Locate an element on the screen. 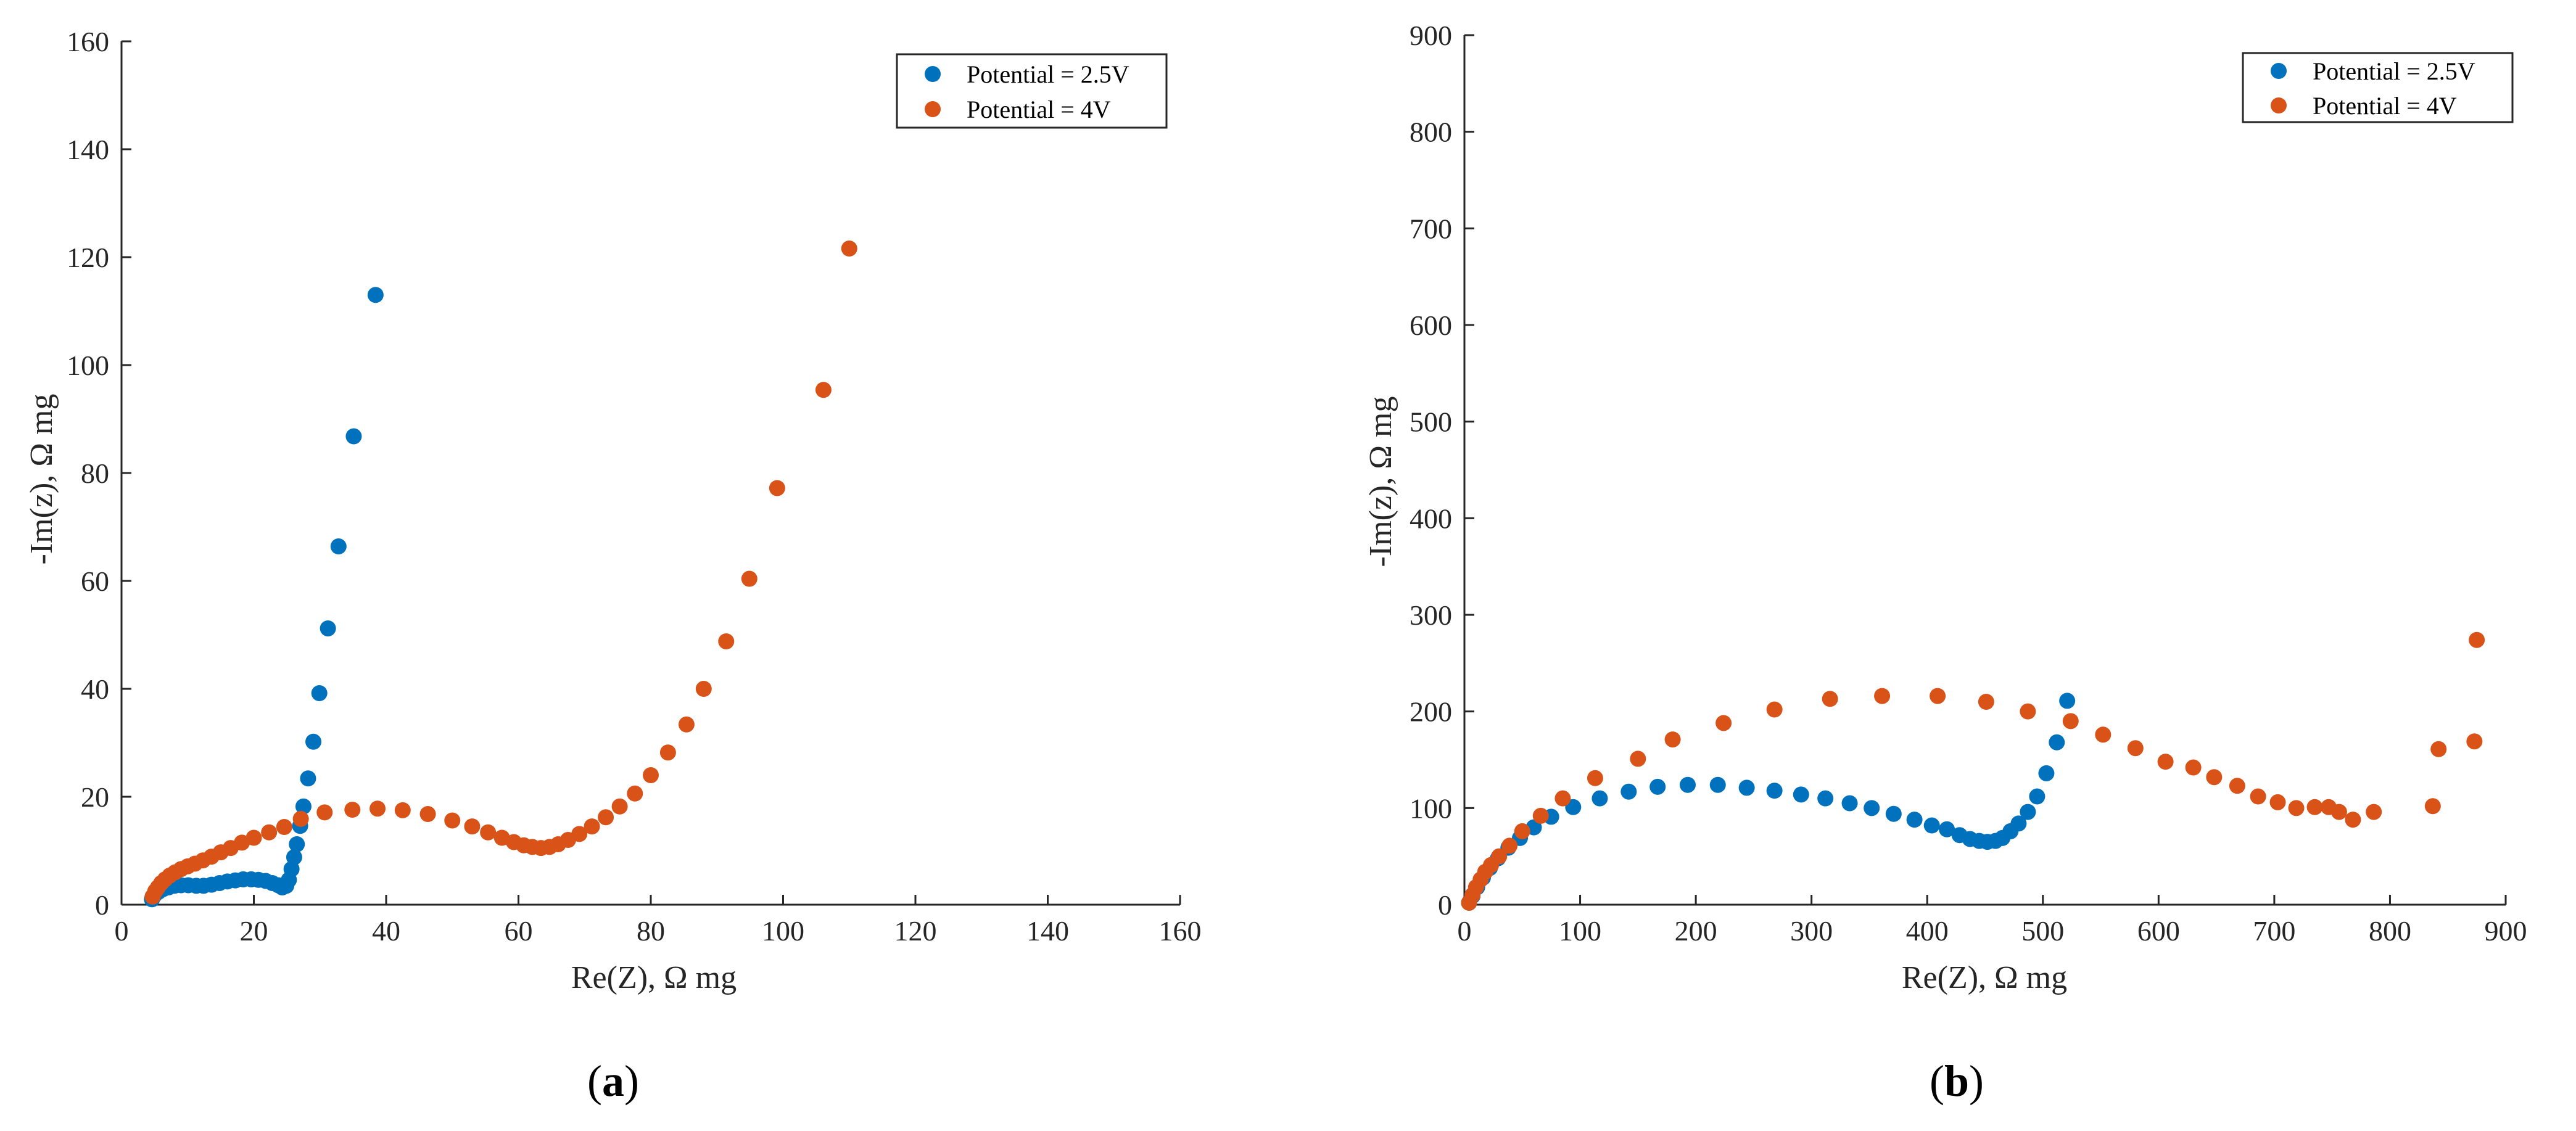 The width and height of the screenshot is (2576, 1131). panel-letter-a: a is located at coordinates (613, 1081).